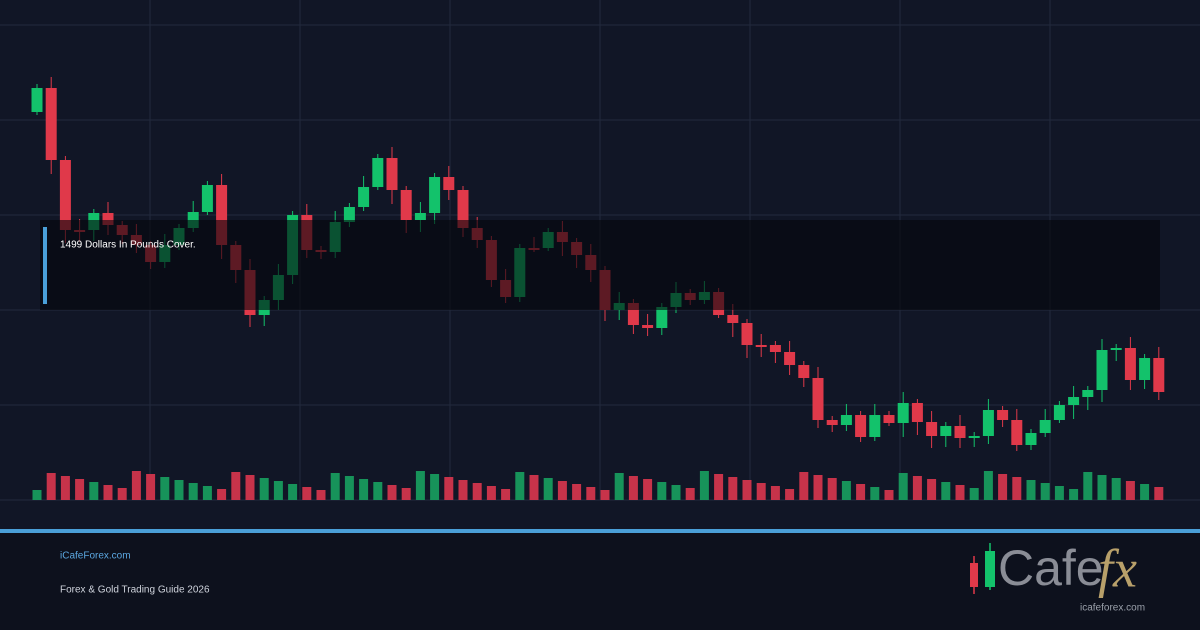  Describe the element at coordinates (135, 590) in the screenshot. I see `footer-tagline: Forex & Gold Trading Guide 2026` at that location.